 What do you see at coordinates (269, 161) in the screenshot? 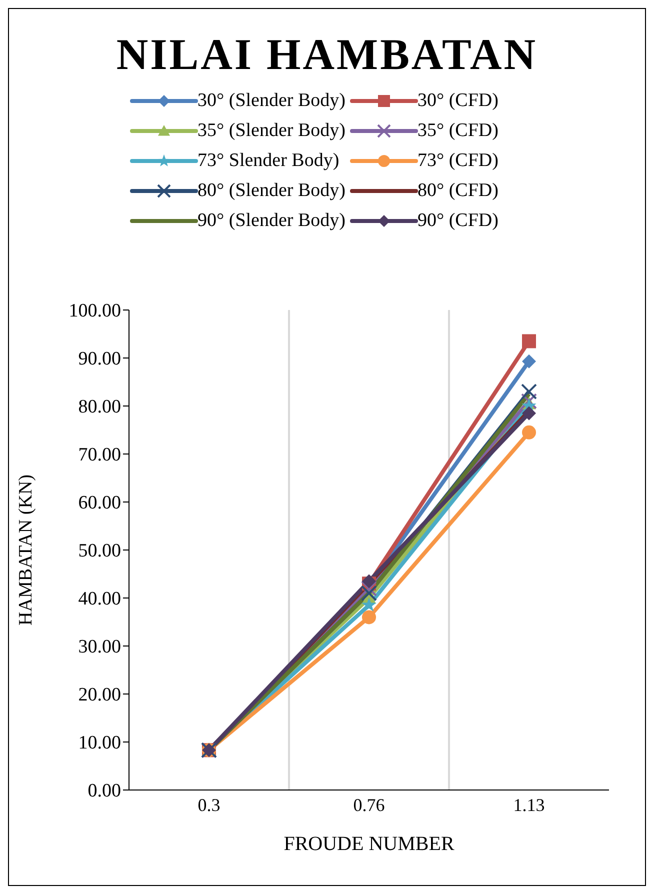
I see `legend-label: 73° Slender Body)` at bounding box center [269, 161].